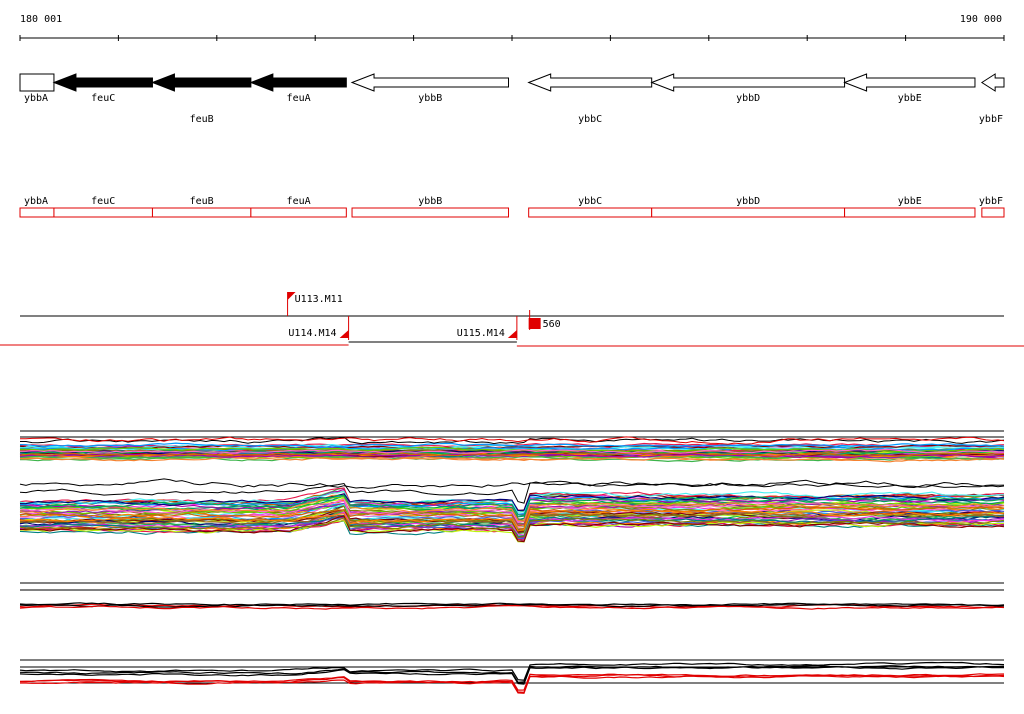 Image resolution: width=1024 pixels, height=714 pixels. I want to click on gene-arrow-ybbA, so click(37, 82).